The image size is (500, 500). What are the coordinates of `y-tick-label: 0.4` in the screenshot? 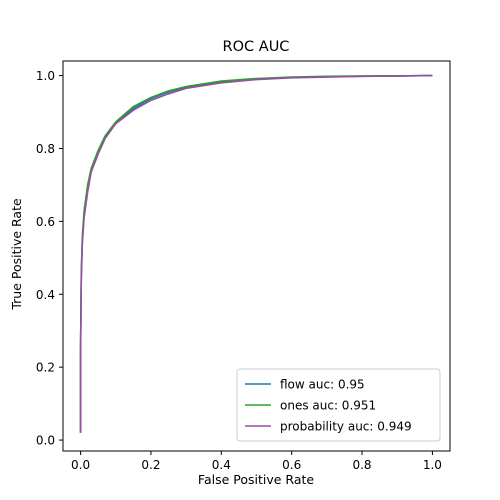 It's located at (45, 295).